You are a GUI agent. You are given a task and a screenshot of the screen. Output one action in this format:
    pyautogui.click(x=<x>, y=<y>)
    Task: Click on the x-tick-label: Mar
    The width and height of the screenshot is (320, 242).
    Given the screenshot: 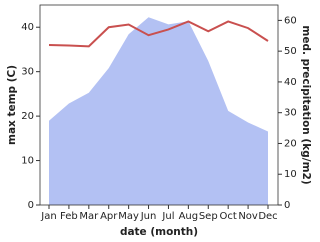 What is the action you would take?
    pyautogui.click(x=89, y=216)
    